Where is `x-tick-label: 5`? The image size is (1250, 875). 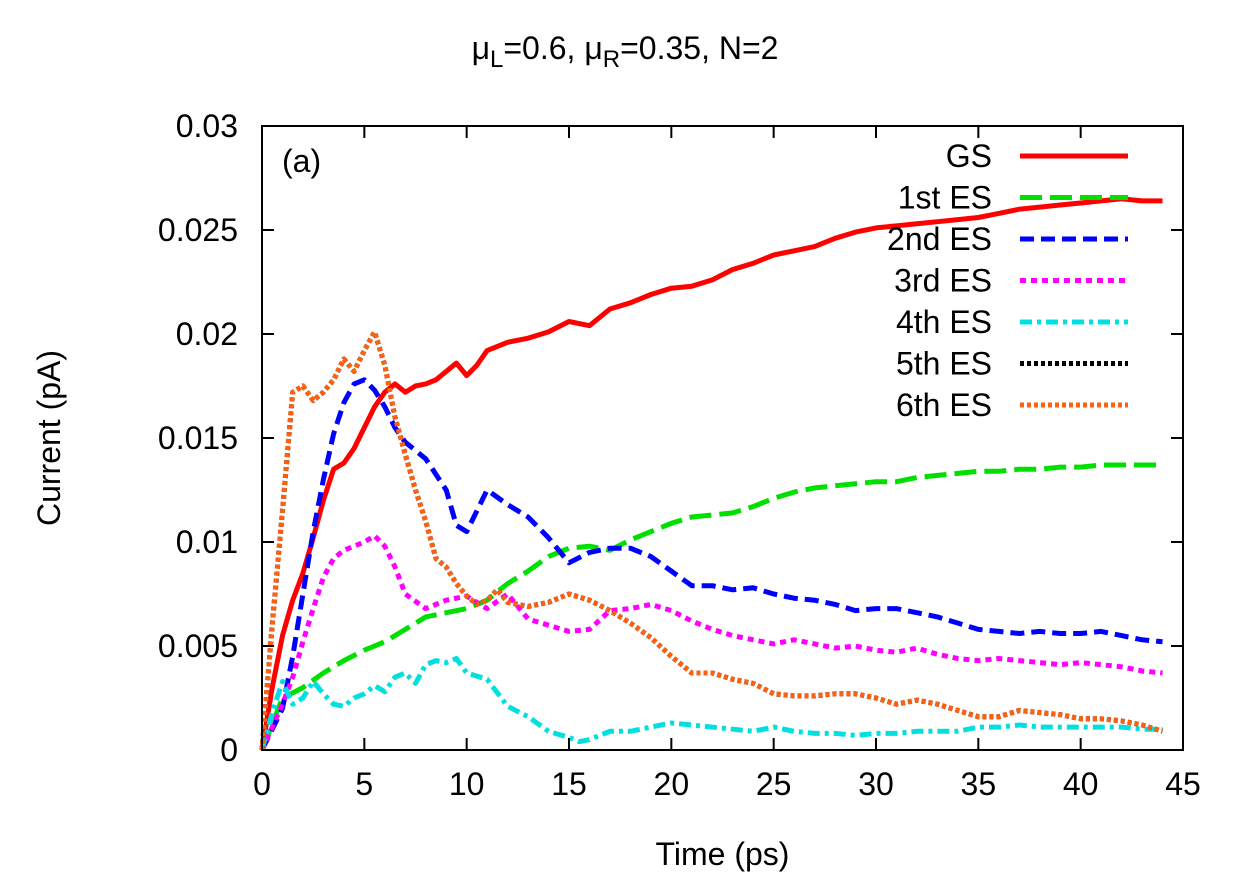 x-tick-label: 5 is located at coordinates (364, 784).